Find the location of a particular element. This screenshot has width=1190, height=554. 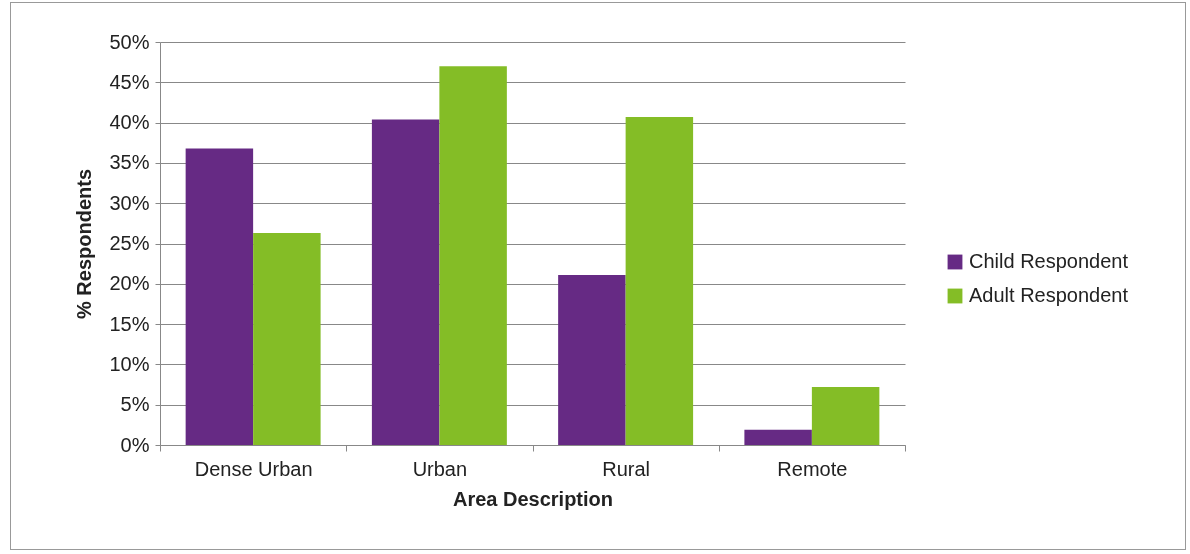

y-tick-label: 20% is located at coordinates (129, 283).